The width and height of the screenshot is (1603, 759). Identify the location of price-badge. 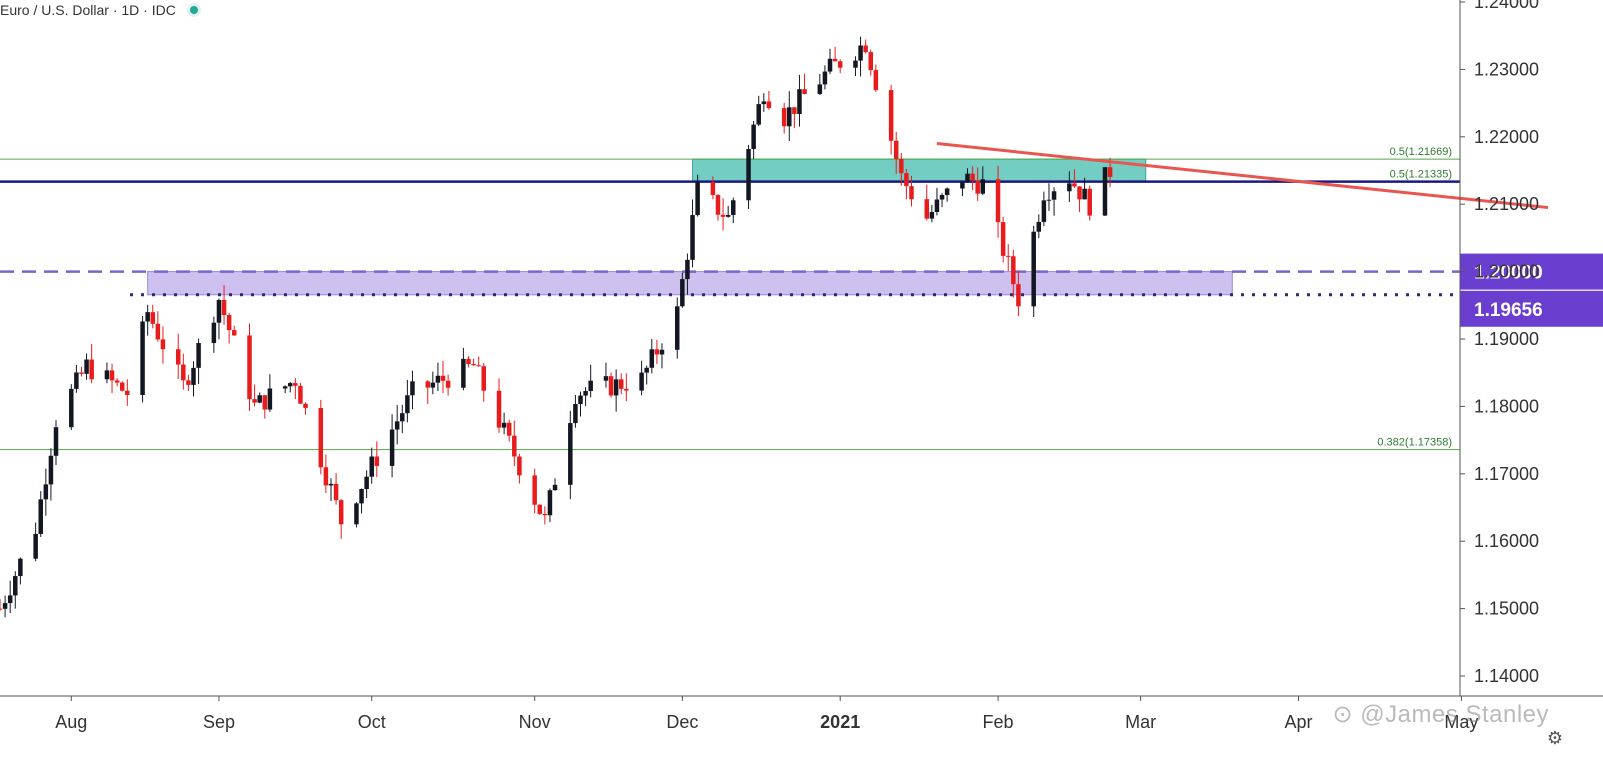
(1531, 308).